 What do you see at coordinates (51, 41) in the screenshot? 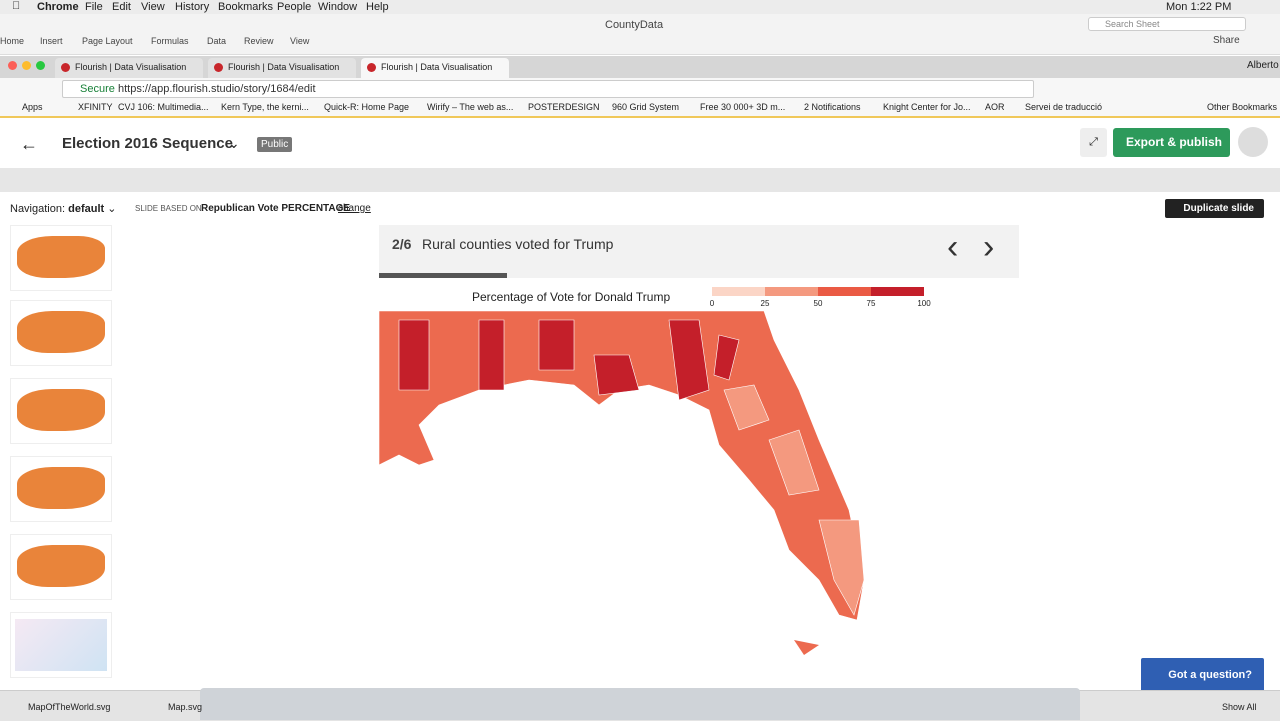
I see `ribbon-tab: Insert` at bounding box center [51, 41].